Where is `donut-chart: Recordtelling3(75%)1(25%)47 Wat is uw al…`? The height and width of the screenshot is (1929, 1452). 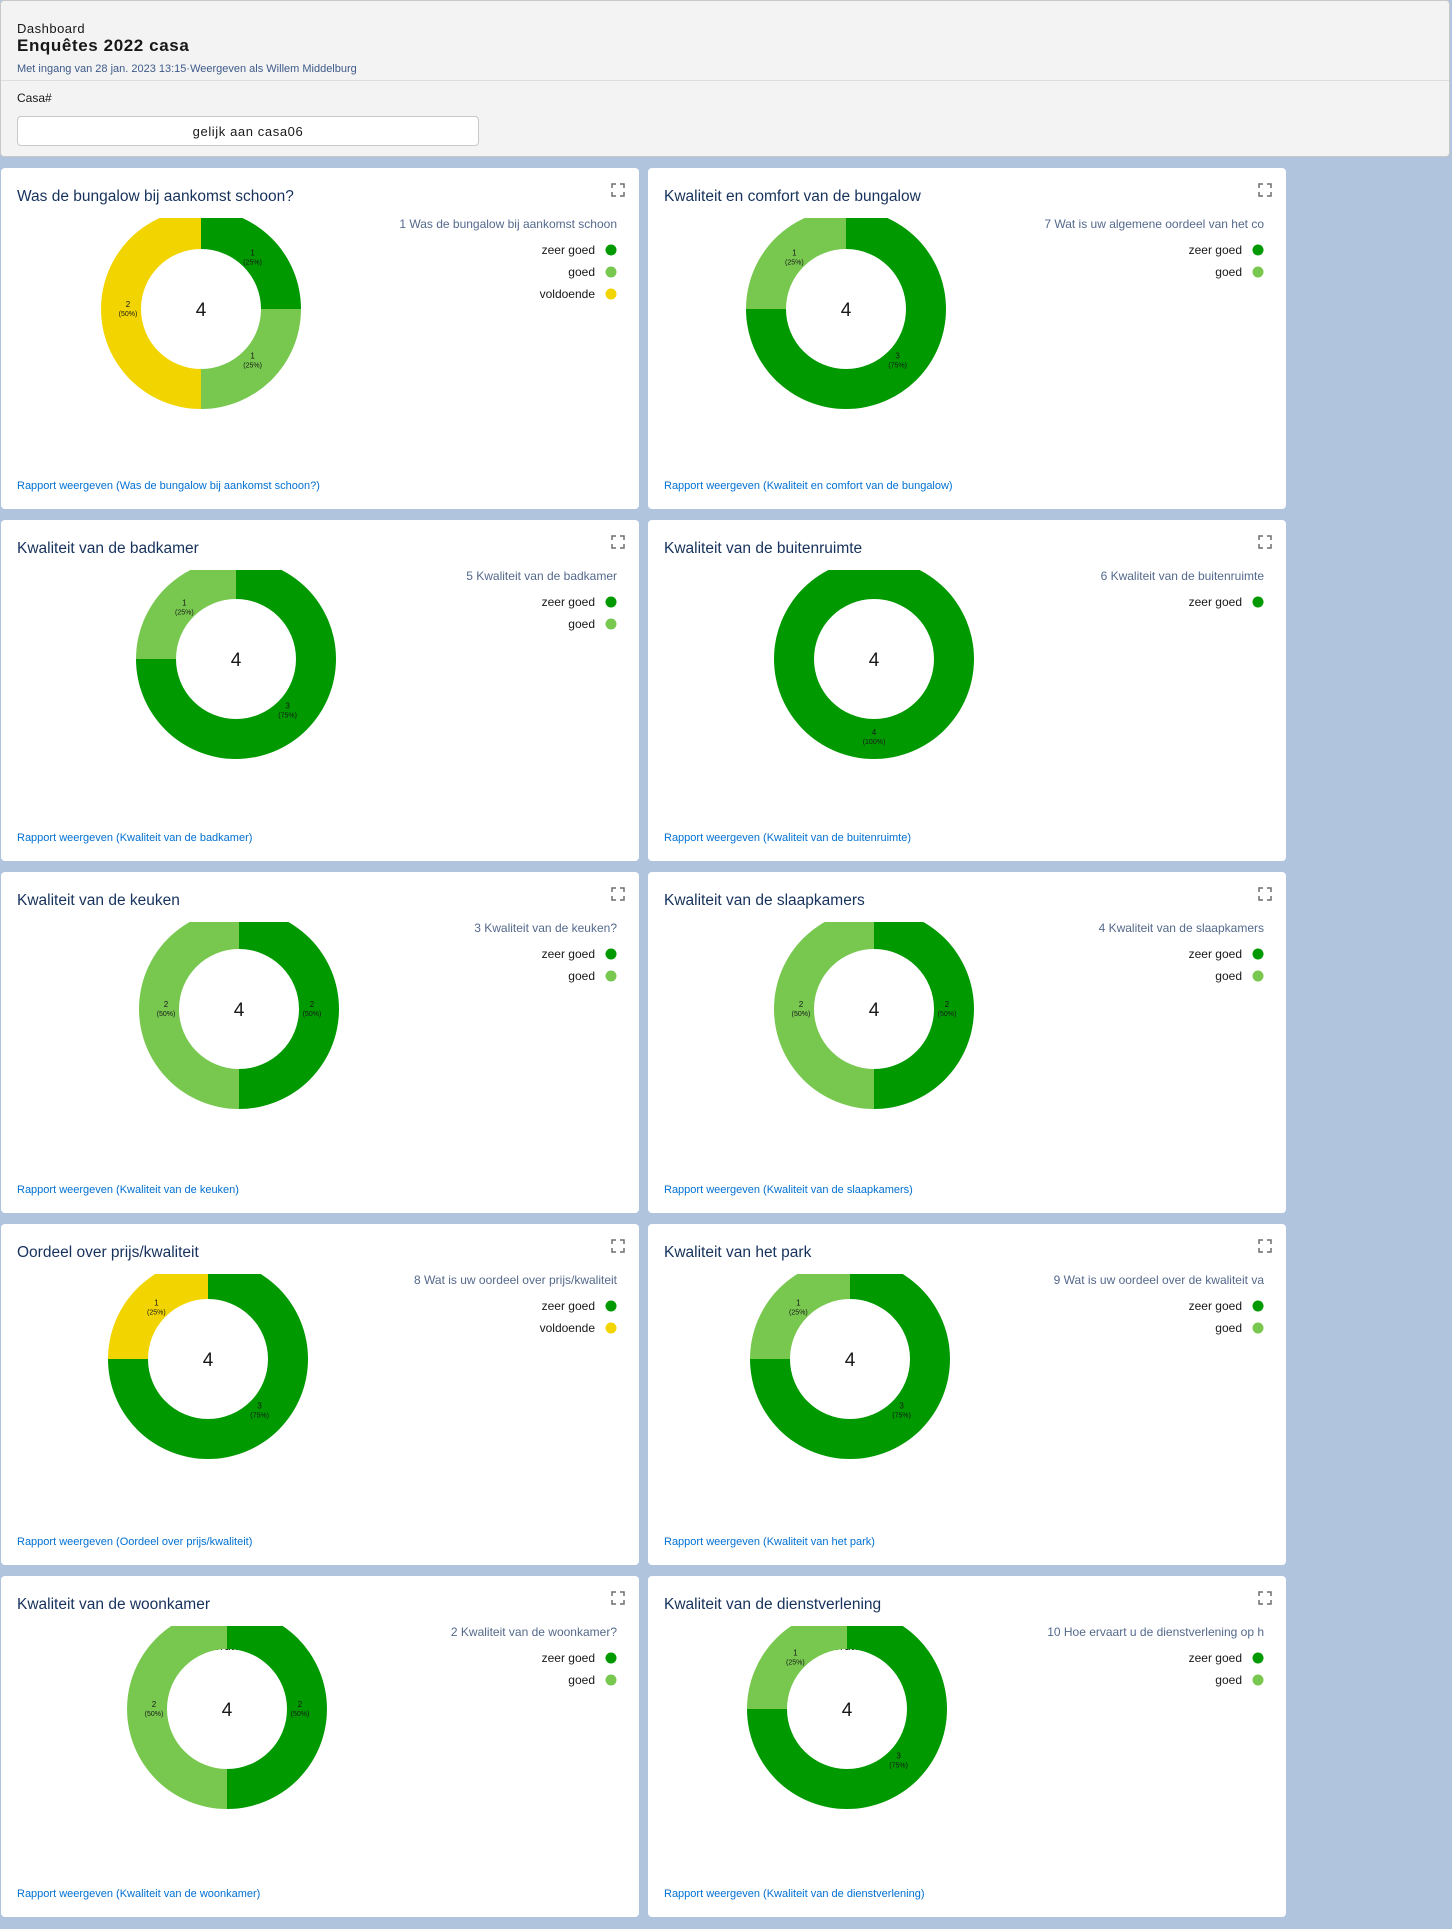 donut-chart: Recordtelling3(75%)1(25%)47 Wat is uw al… is located at coordinates (1005, 313).